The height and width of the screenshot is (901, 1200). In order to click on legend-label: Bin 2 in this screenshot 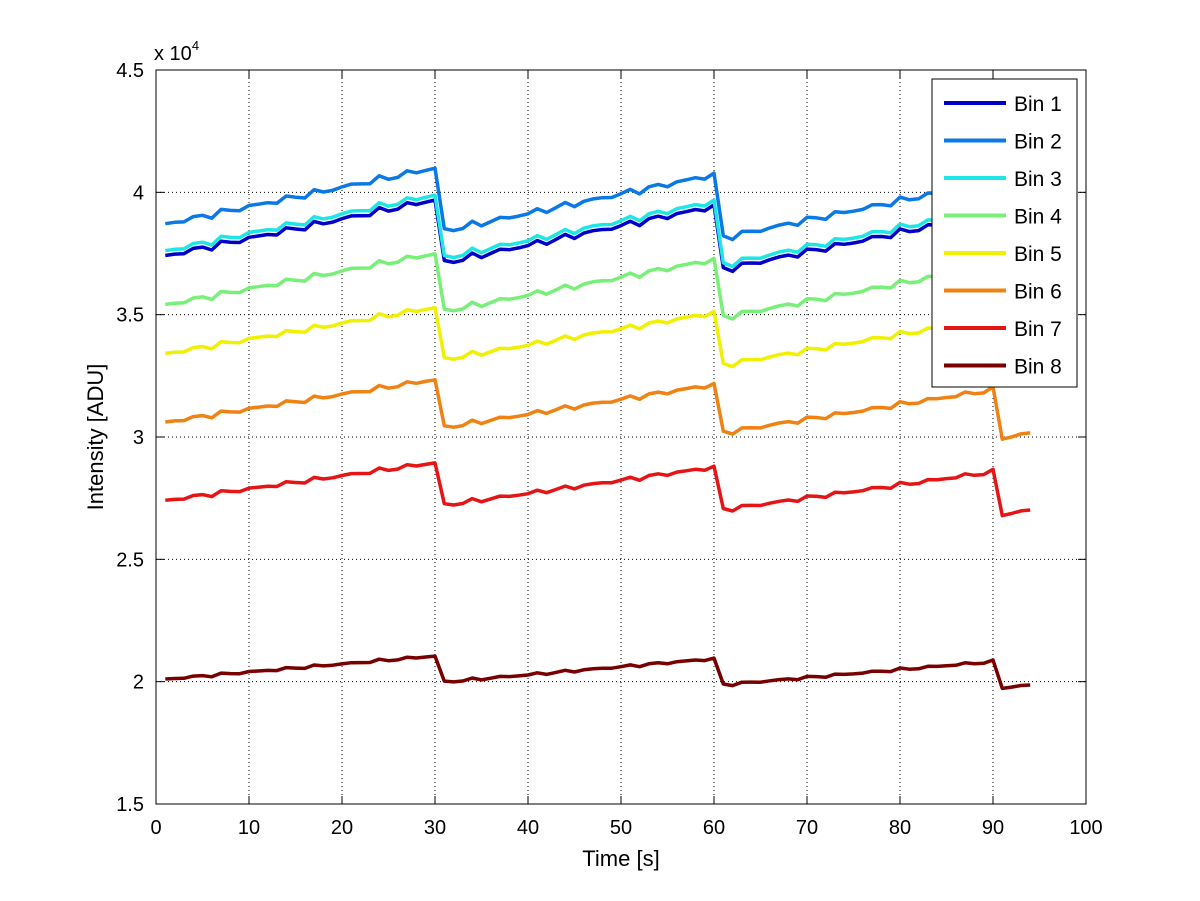, I will do `click(1038, 142)`.